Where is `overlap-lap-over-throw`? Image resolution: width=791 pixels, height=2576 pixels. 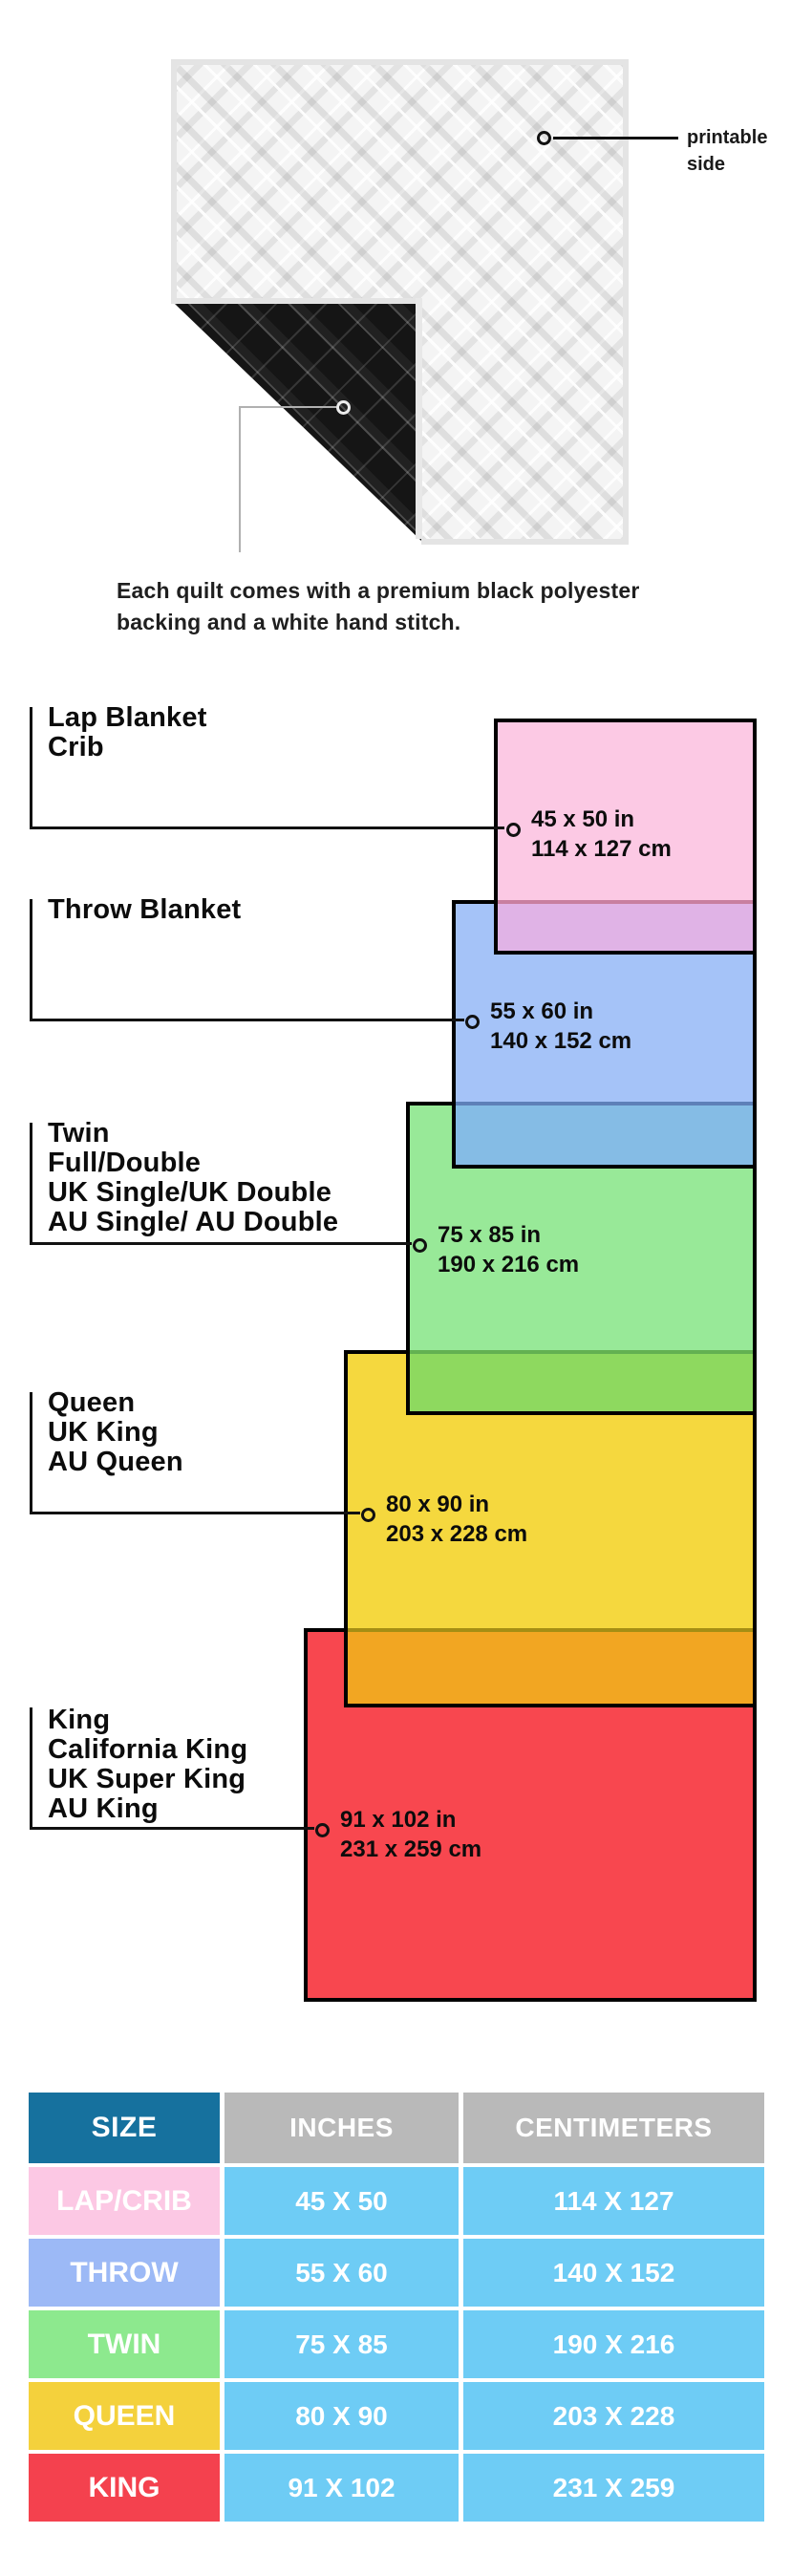
overlap-lap-over-throw is located at coordinates (625, 925).